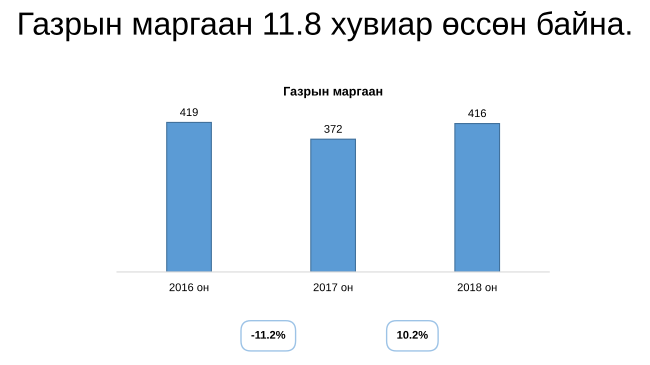  Describe the element at coordinates (477, 113) in the screenshot. I see `data-label: 416` at that location.